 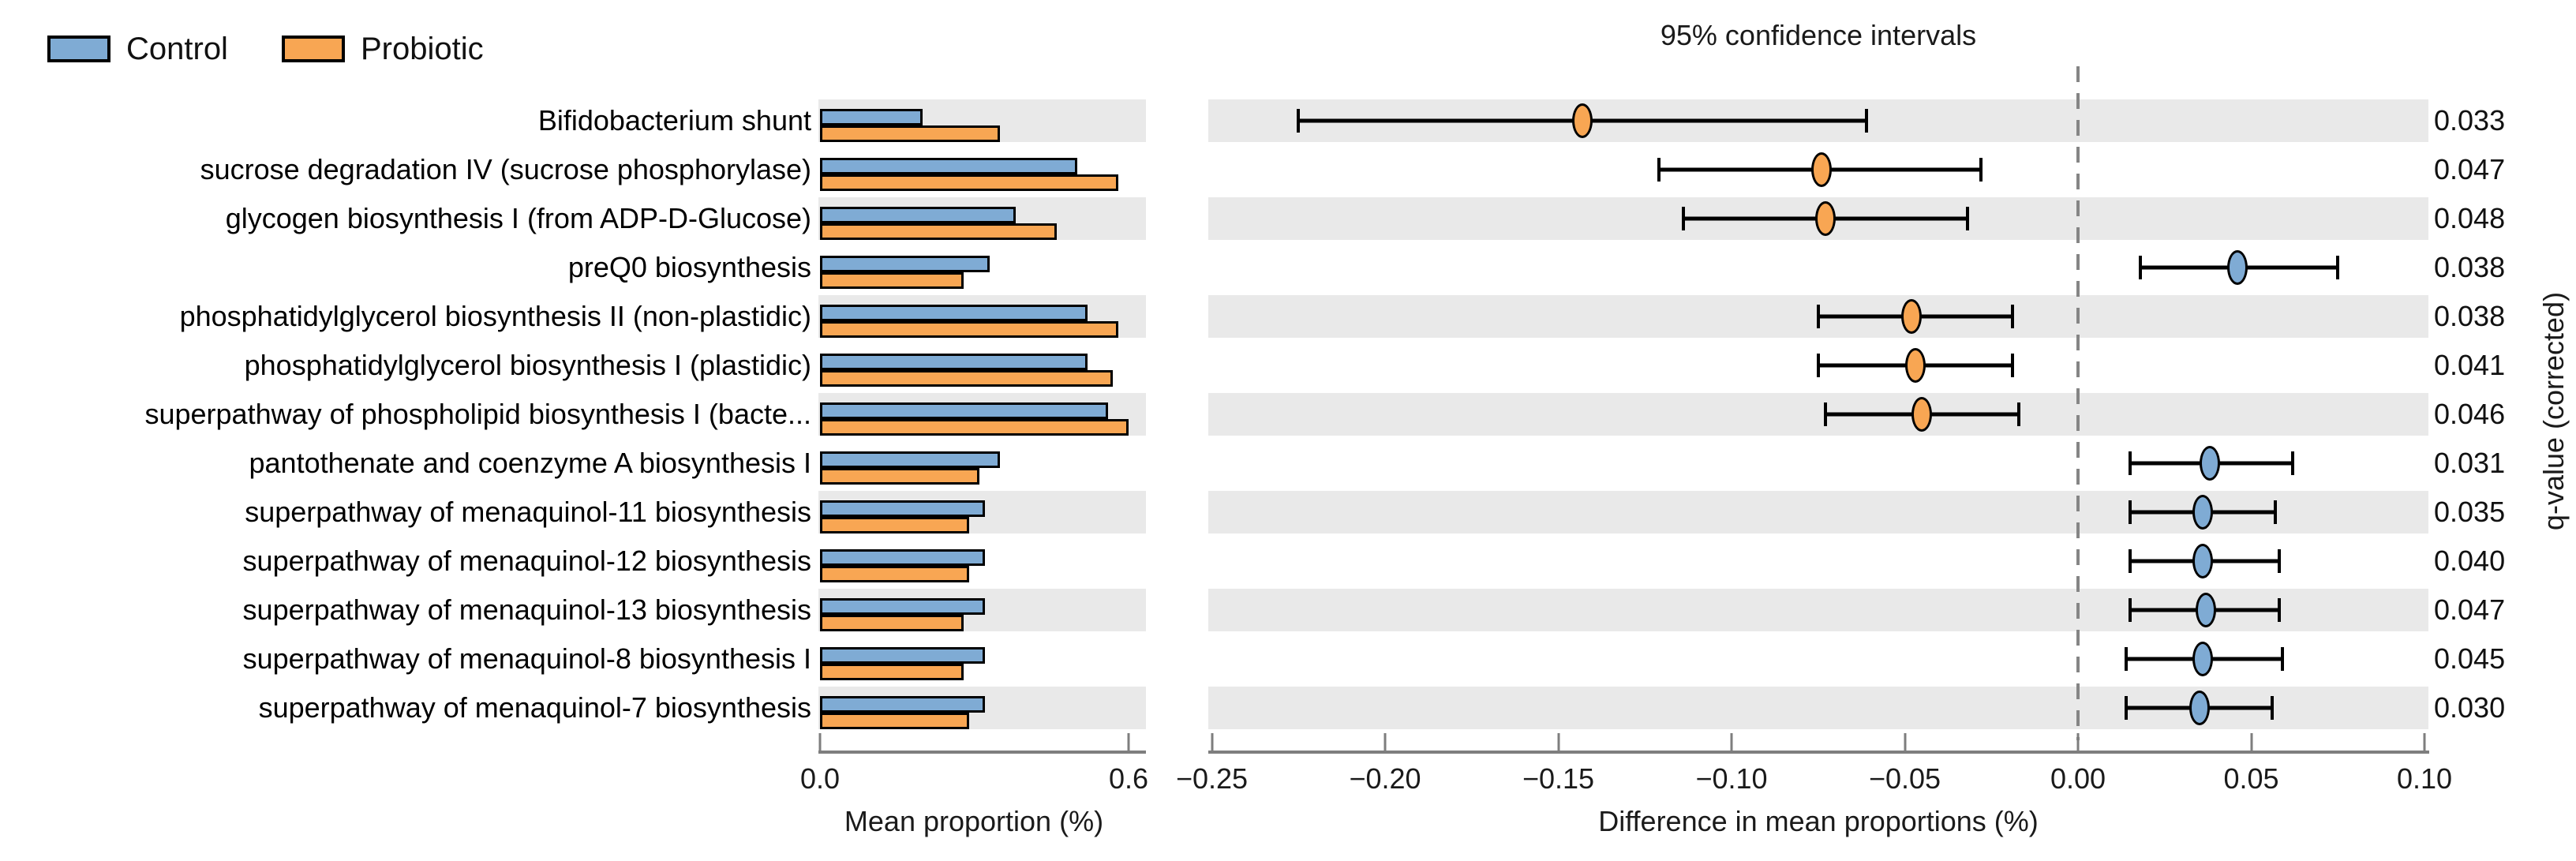 What do you see at coordinates (2470, 658) in the screenshot?
I see `q-value: 0.045` at bounding box center [2470, 658].